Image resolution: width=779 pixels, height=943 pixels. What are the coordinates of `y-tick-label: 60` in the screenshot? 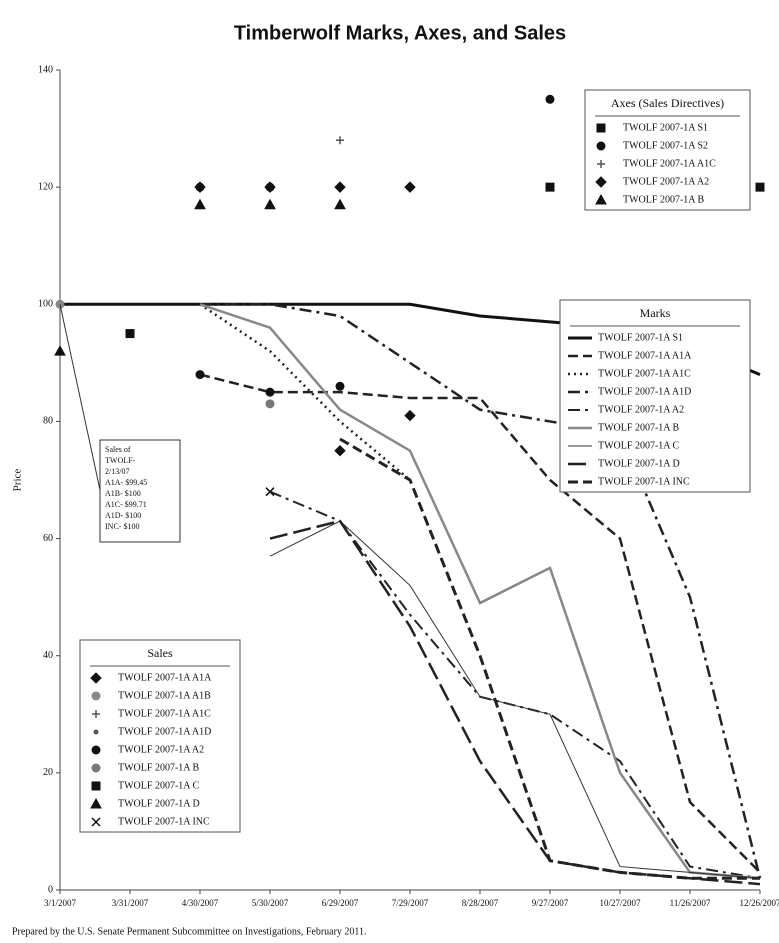 It's located at (48, 538).